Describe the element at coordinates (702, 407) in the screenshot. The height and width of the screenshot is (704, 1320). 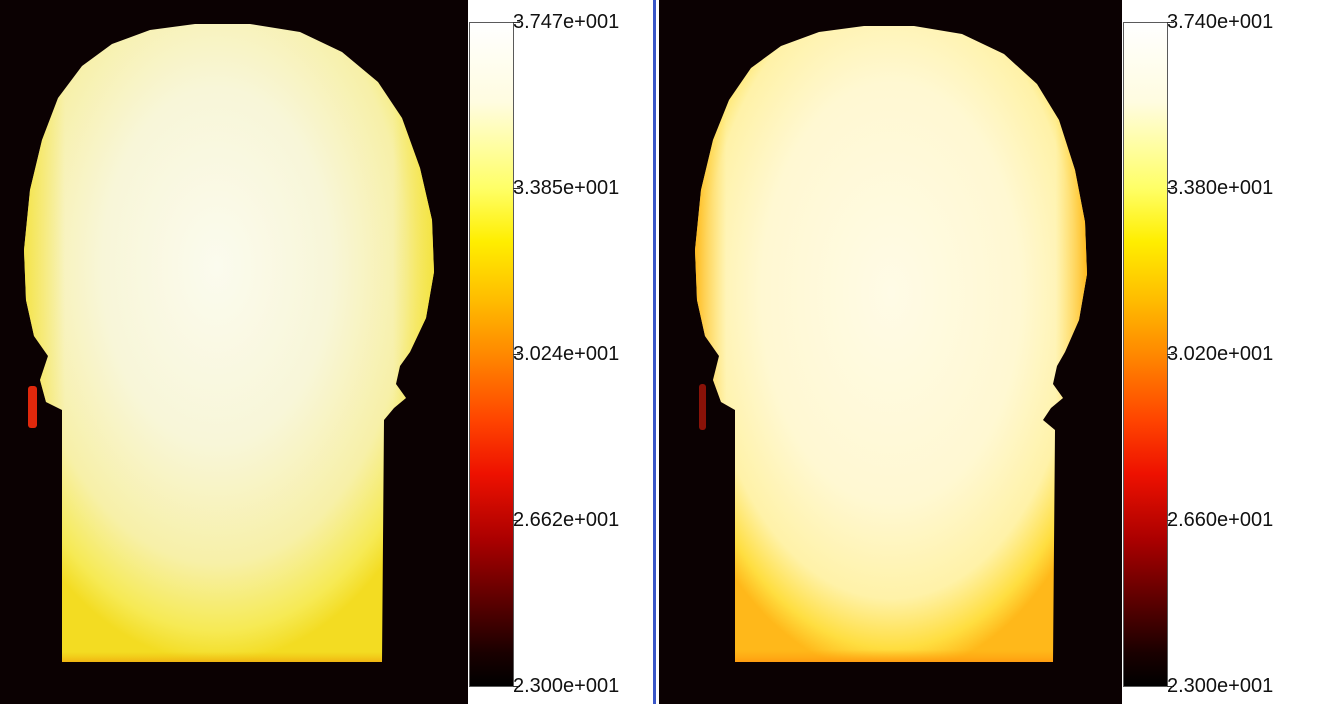
I see `right-hot-spot` at that location.